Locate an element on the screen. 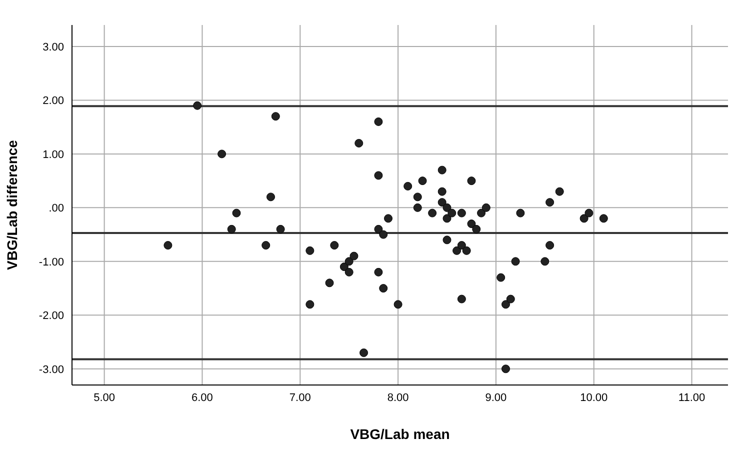 Image resolution: width=750 pixels, height=457 pixels. y-tick-label: 3.00 is located at coordinates (53, 47).